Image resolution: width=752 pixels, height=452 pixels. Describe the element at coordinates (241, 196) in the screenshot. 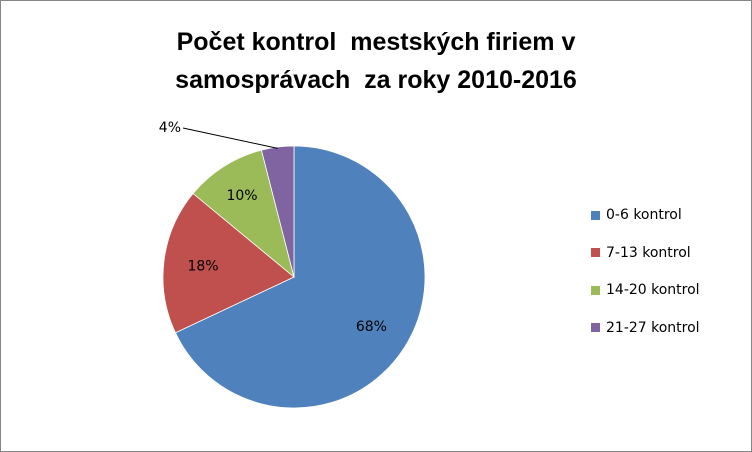

I see `data-label-14-20: 10%` at that location.